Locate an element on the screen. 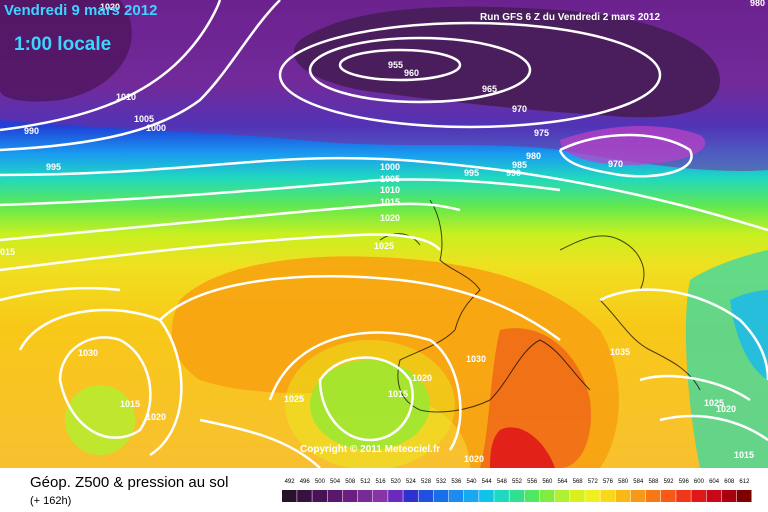  legend-value-label: 596 is located at coordinates (684, 482).